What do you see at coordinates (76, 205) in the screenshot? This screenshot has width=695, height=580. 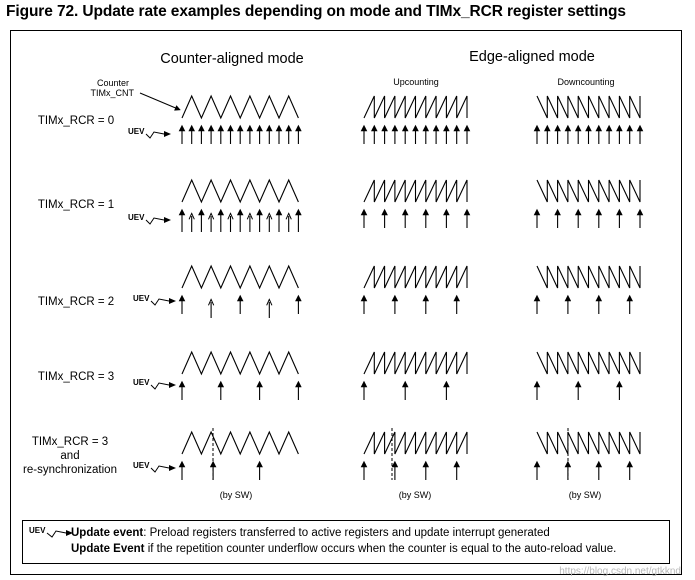 I see `row-label-1-0: TIMx_RCR = 1` at bounding box center [76, 205].